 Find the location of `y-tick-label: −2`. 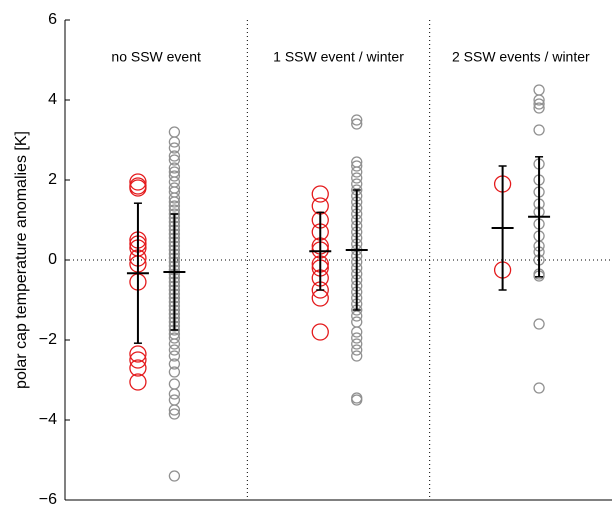

y-tick-label: −2 is located at coordinates (48, 339).